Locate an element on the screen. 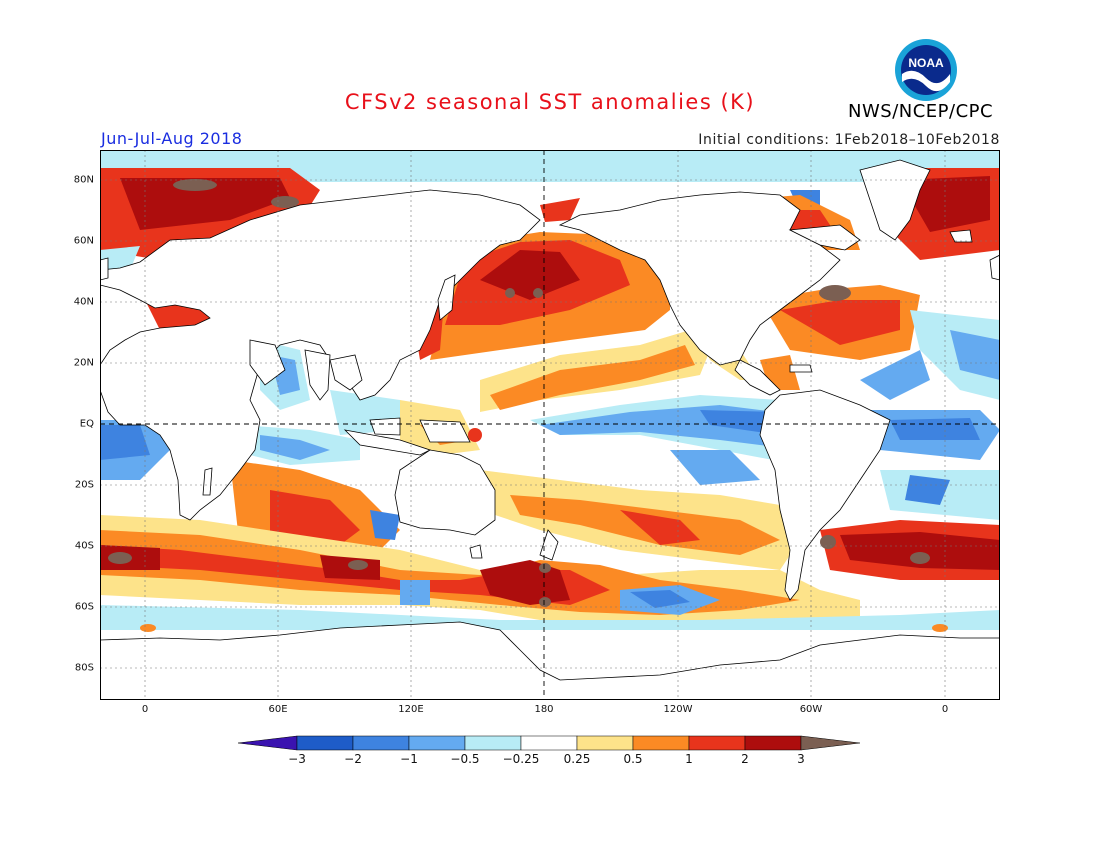 This screenshot has height=850, width=1100. lat-label-20n: 20N is located at coordinates (83, 363).